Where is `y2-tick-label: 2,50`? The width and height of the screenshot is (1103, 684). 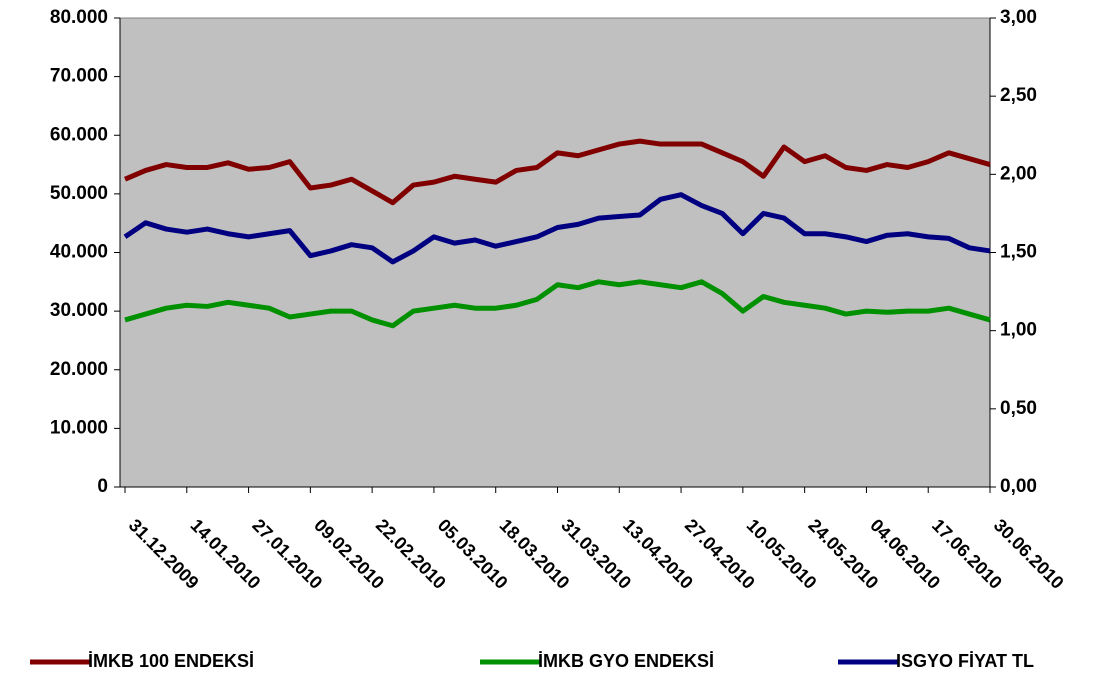 y2-tick-label: 2,50 is located at coordinates (1018, 95).